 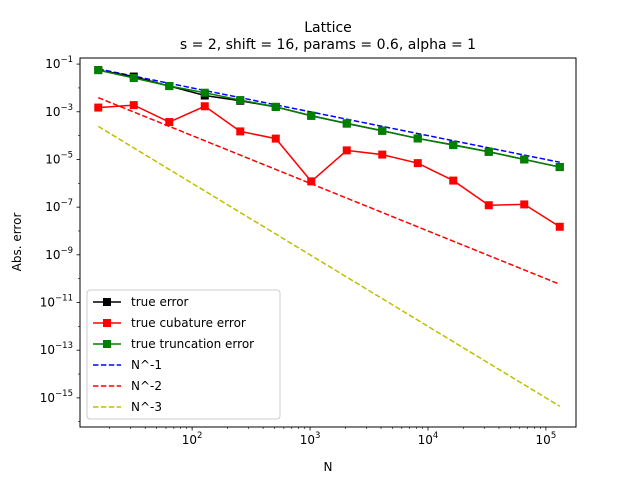 I want to click on y-tick-label: 10⁻⁷, so click(x=59, y=206).